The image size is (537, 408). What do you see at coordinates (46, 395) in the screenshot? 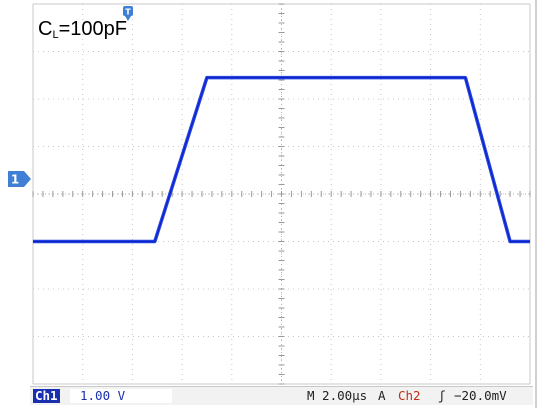
I see `channel-tag: Ch1` at bounding box center [46, 395].